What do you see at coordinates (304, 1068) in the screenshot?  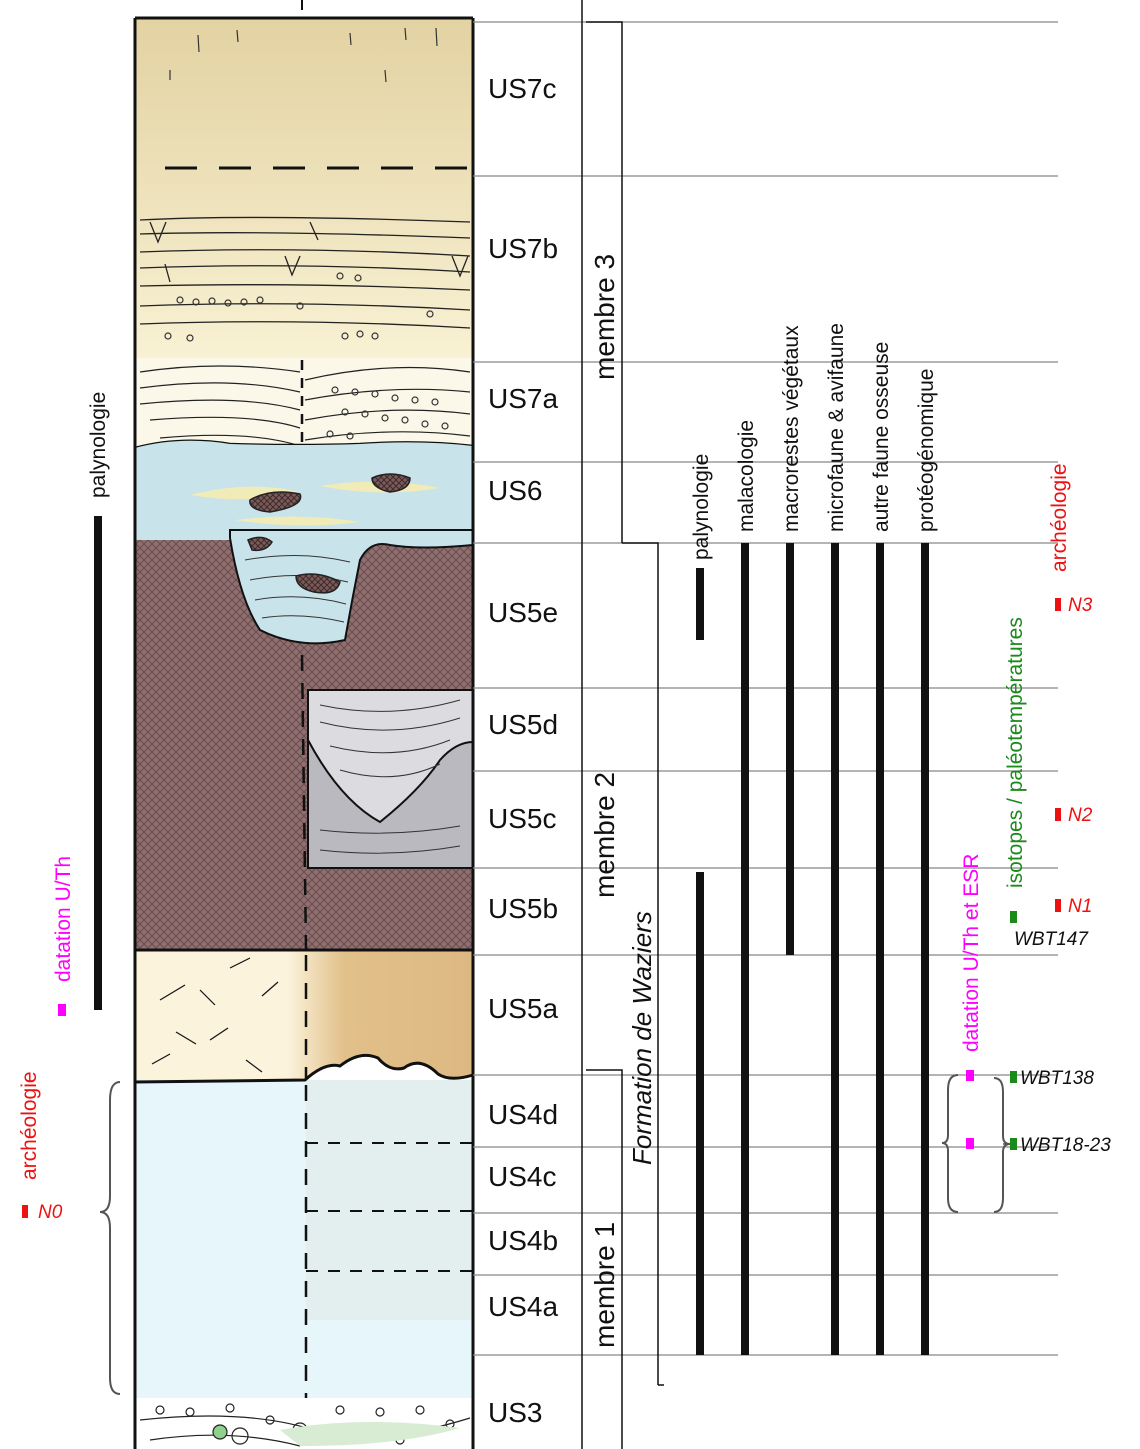 I see `us5a-us4-boundary` at bounding box center [304, 1068].